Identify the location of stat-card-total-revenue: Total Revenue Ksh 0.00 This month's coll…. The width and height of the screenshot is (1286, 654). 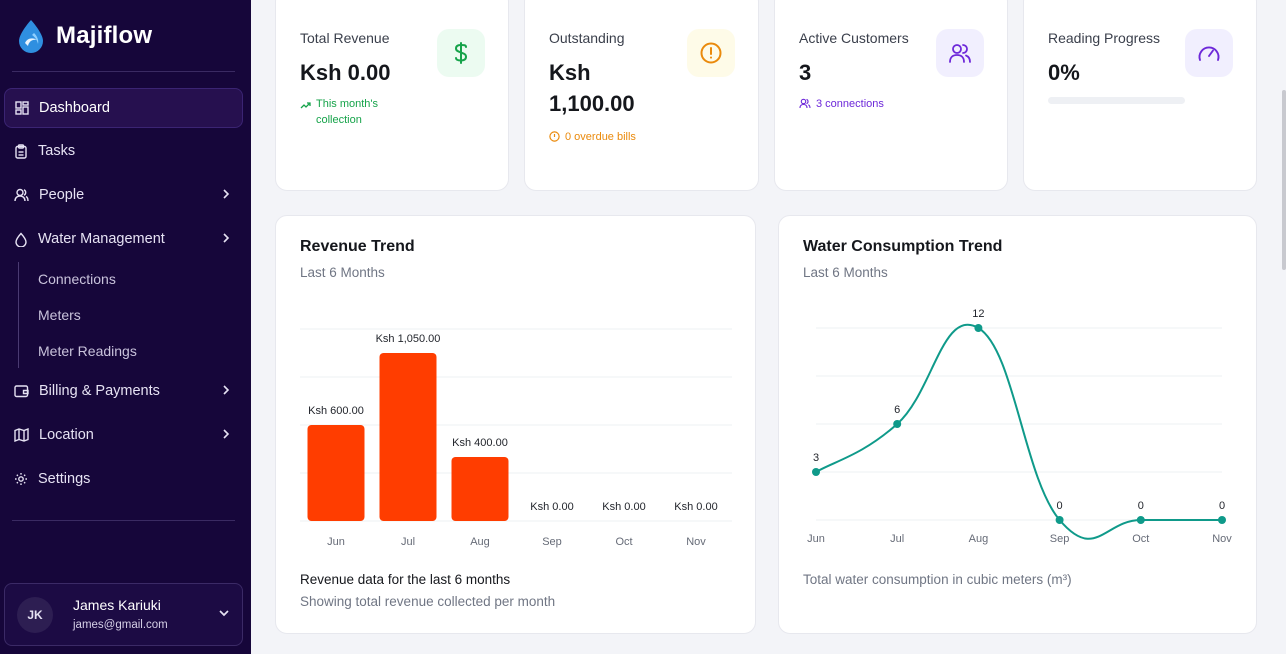
(392, 95).